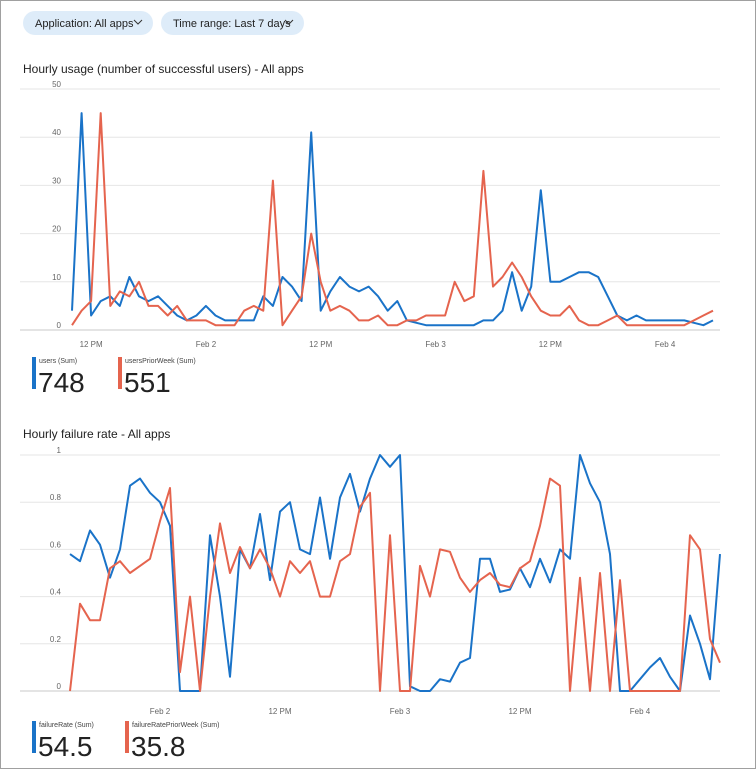 This screenshot has width=756, height=769. Describe the element at coordinates (84, 24) in the screenshot. I see `filter-label: Application: All apps` at that location.